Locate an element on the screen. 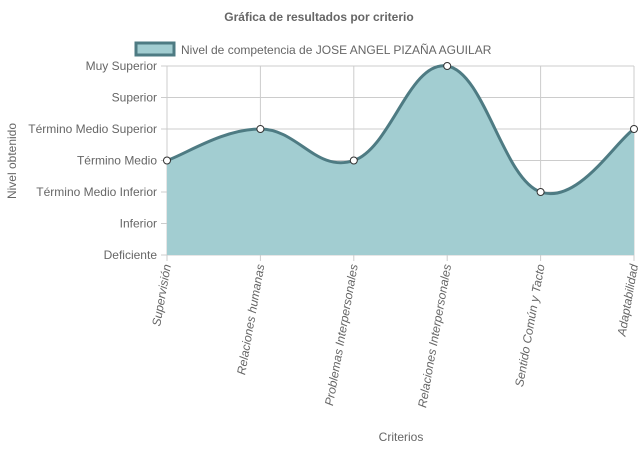  y-axis-title: Nivel obtenido is located at coordinates (12, 161).